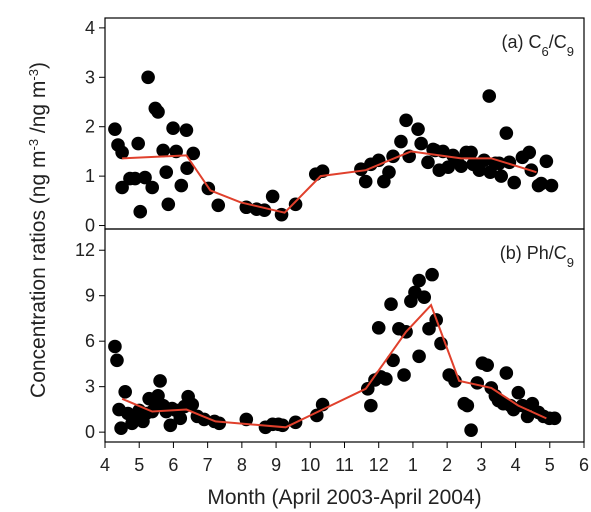 This screenshot has height=512, width=591. I want to click on x-tick-label: 9, so click(276, 465).